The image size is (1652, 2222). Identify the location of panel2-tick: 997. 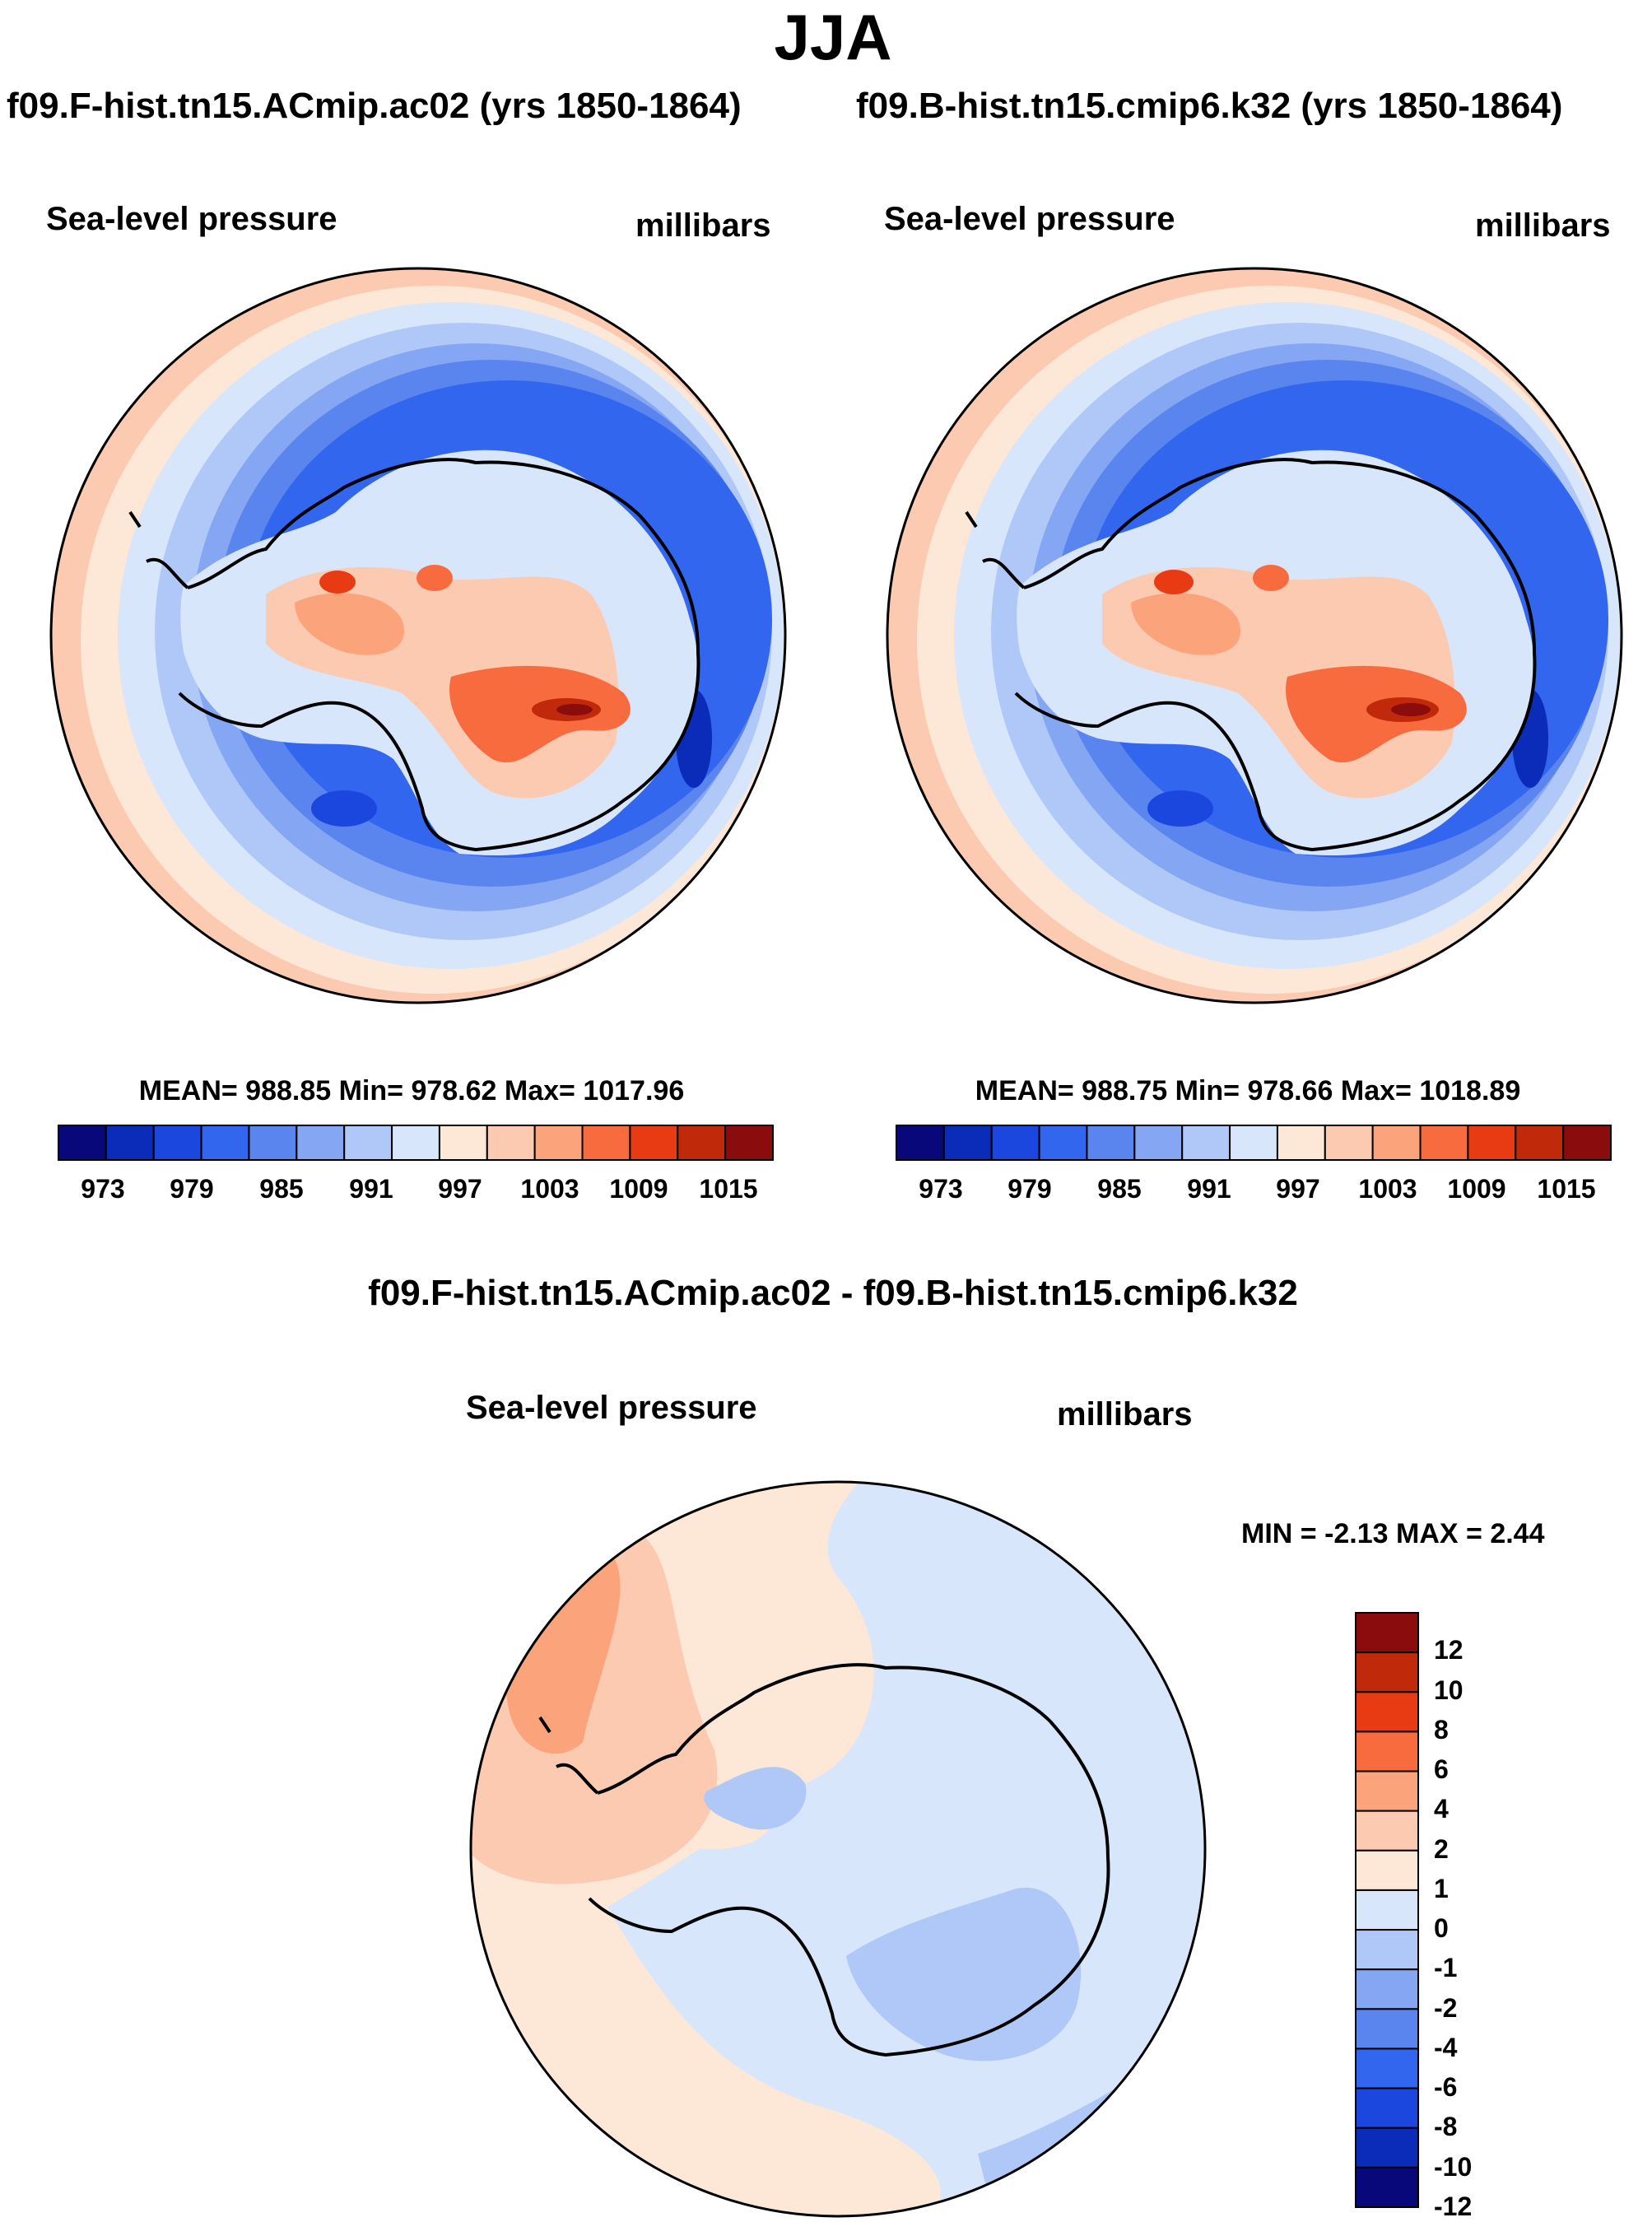
(1298, 1189).